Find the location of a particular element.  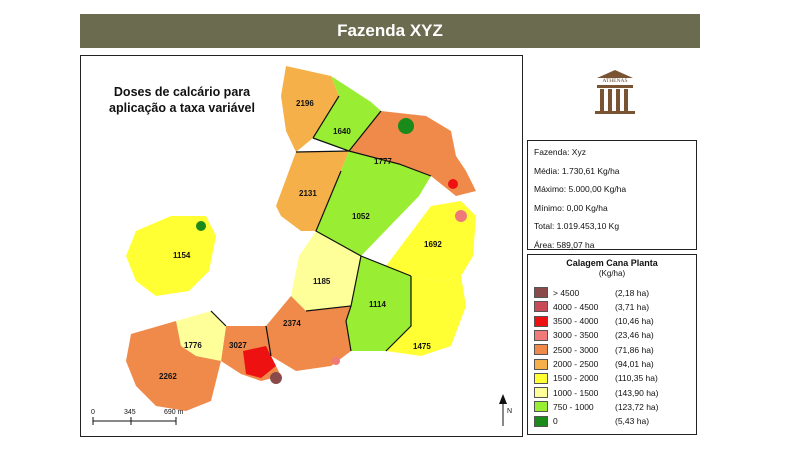

legend-item: 2500 - 3000 (71,86 ha) is located at coordinates (594, 350).